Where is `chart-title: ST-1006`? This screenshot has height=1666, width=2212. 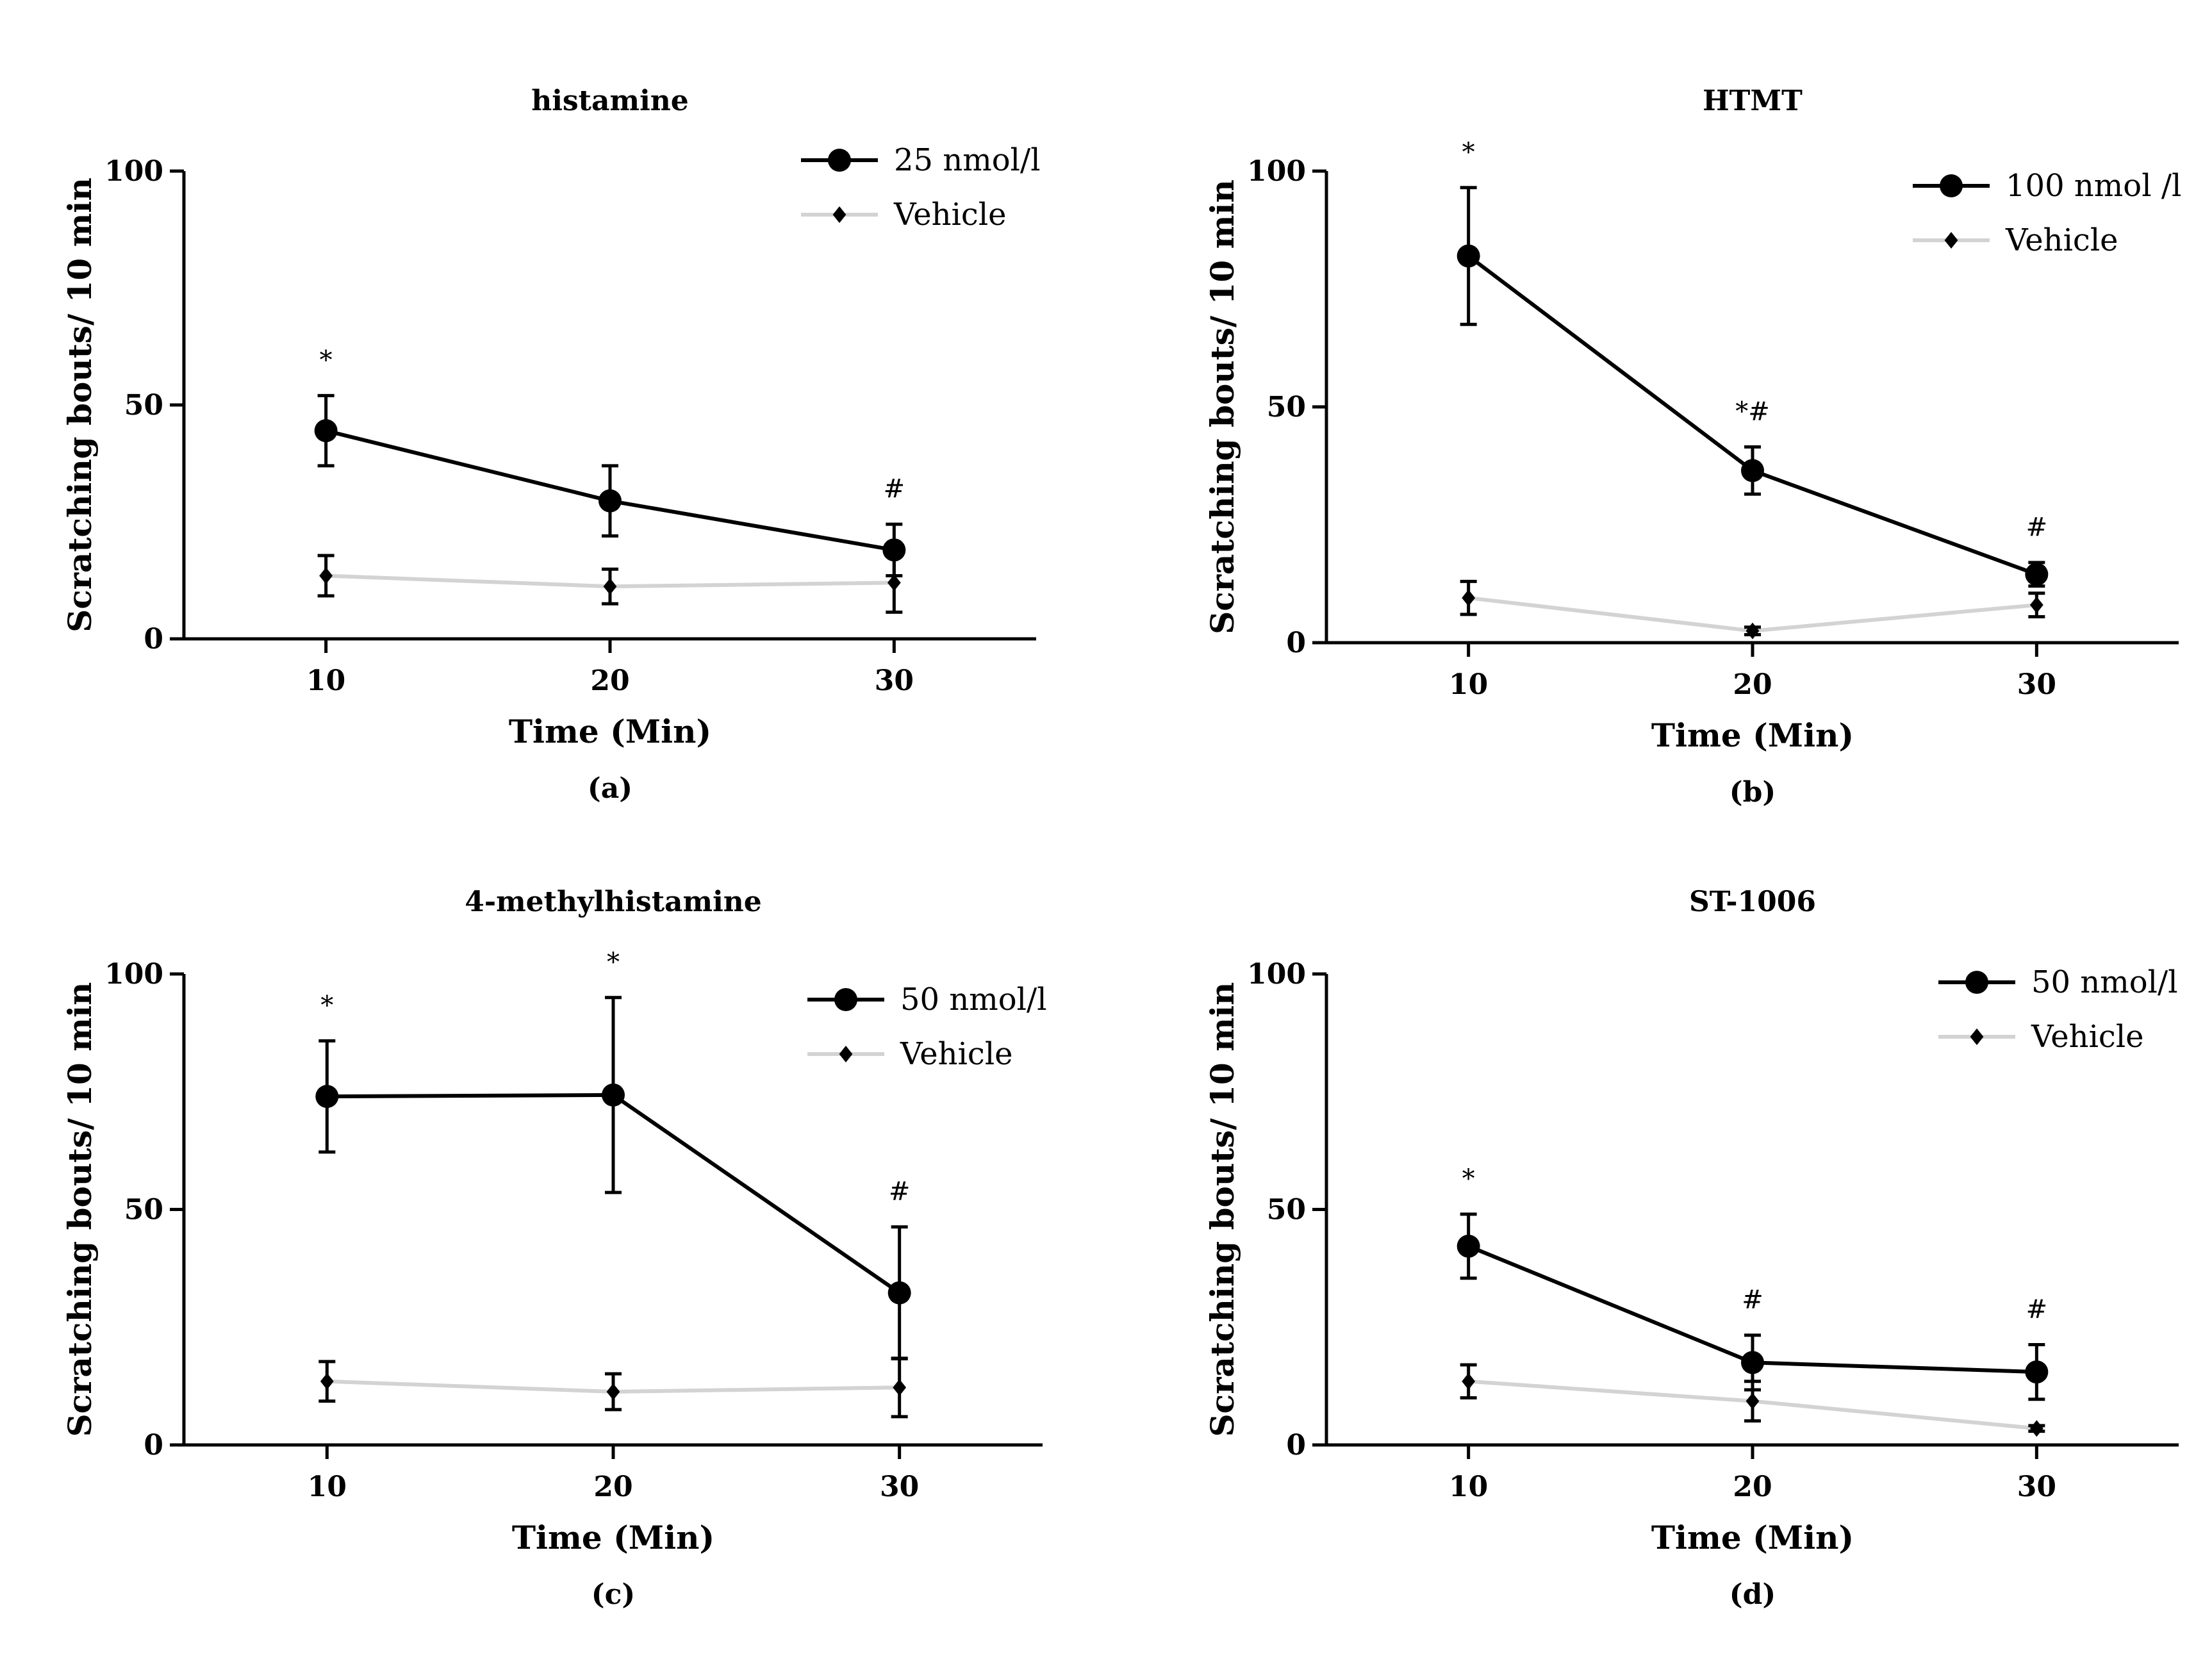
chart-title: ST-1006 is located at coordinates (1752, 902).